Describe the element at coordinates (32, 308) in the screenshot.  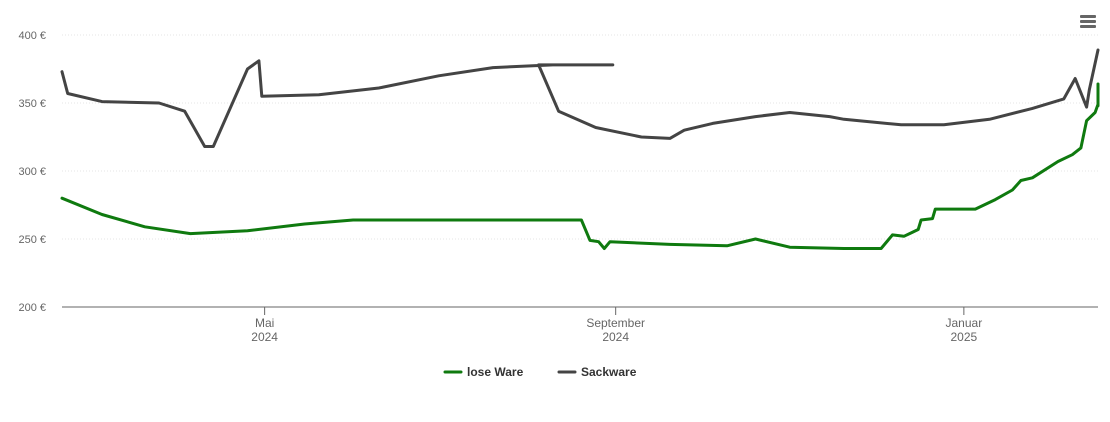
I see `y-tick-label: 200 €` at that location.